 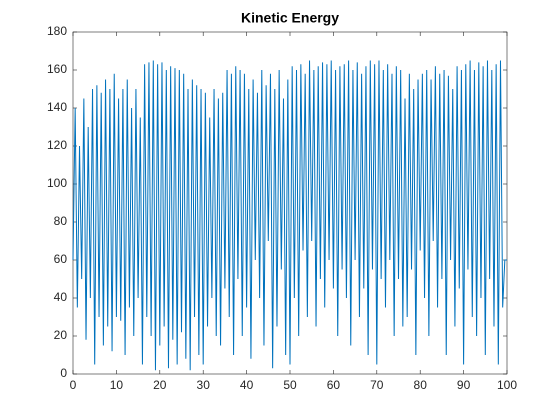 I want to click on y-tick-label: 180, so click(x=57, y=31).